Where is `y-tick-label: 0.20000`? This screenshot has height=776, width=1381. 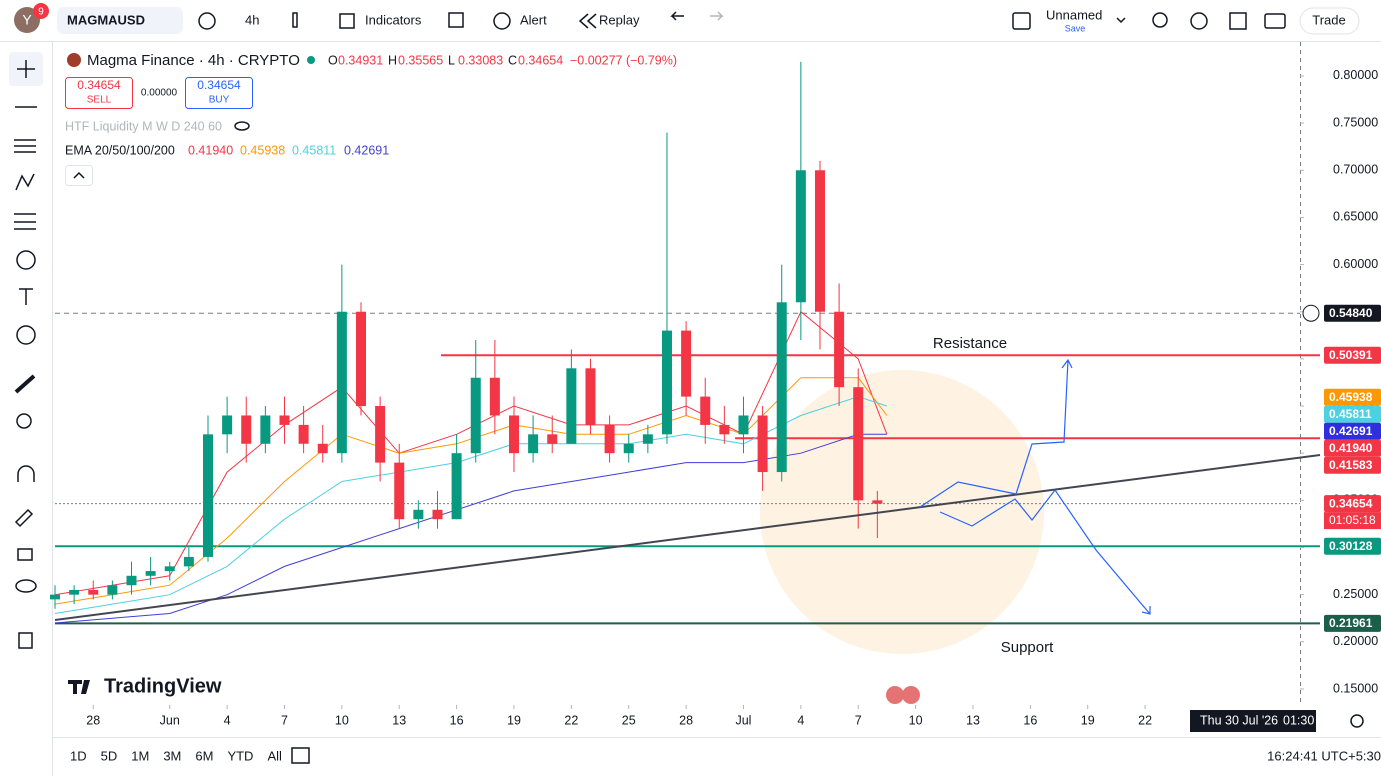
y-tick-label: 0.20000 is located at coordinates (1355, 641).